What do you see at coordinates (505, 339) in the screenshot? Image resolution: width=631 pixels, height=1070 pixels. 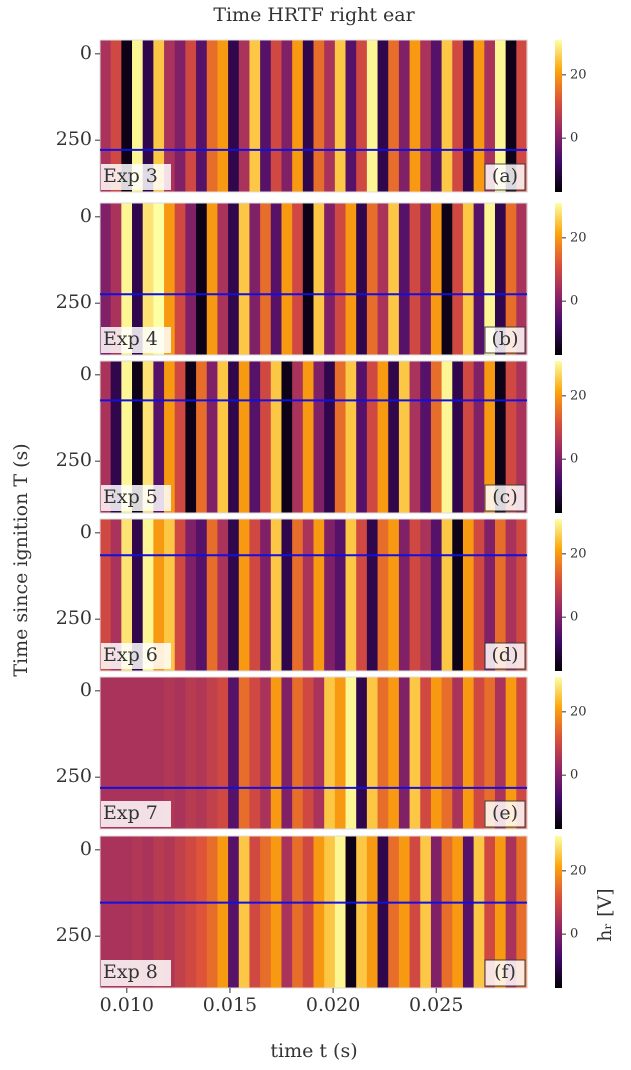 I see `panel-tag: (b)` at bounding box center [505, 339].